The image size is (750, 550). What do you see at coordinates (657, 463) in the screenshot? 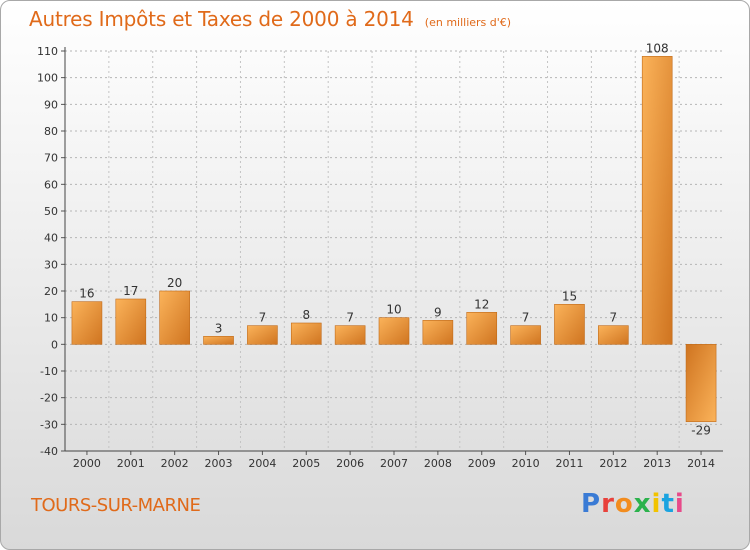
I see `x-tick-label: 2013` at bounding box center [657, 463].